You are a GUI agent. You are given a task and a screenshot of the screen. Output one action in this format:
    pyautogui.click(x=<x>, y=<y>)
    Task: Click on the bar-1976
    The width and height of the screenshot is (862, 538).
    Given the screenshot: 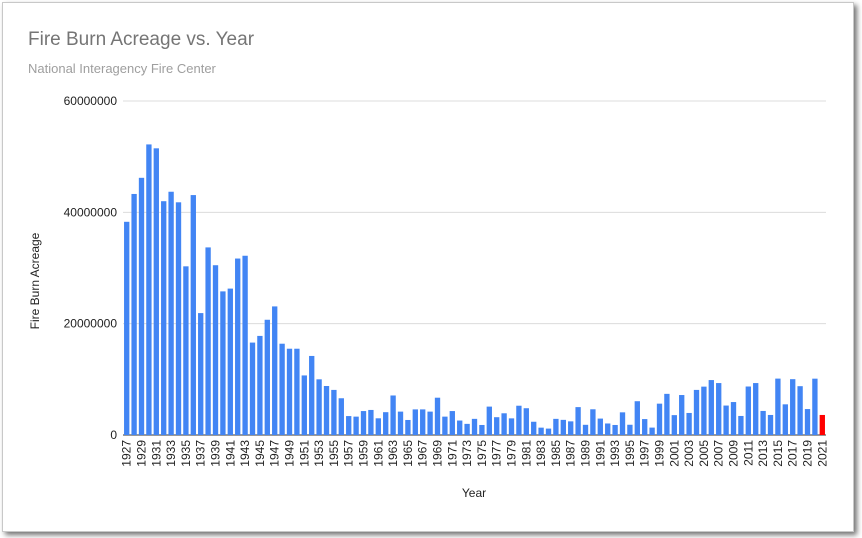 What is the action you would take?
    pyautogui.click(x=489, y=420)
    